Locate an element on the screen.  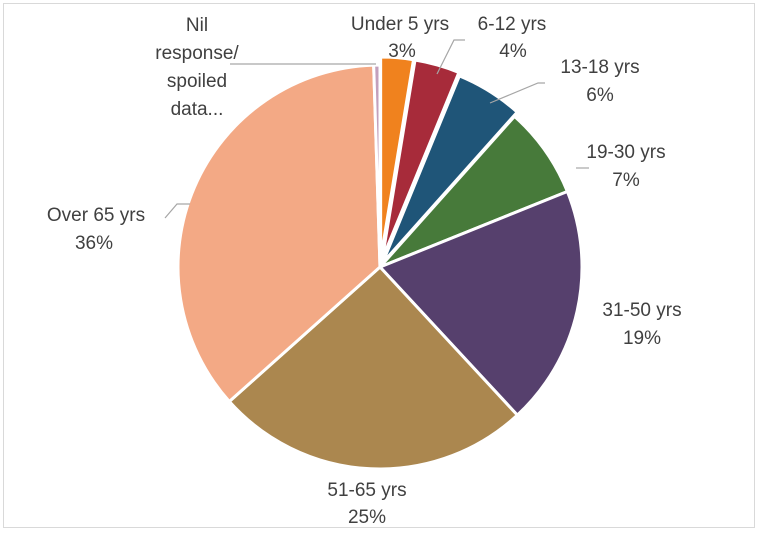
slice-percent-over-65: 36% is located at coordinates (94, 243).